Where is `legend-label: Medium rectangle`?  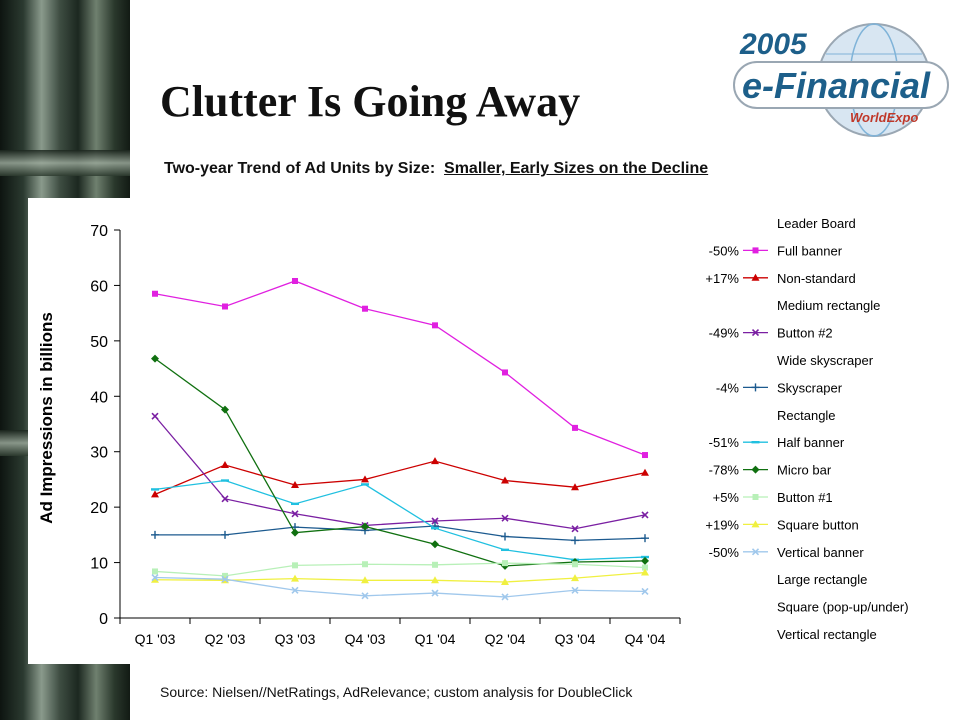 legend-label: Medium rectangle is located at coordinates (828, 305).